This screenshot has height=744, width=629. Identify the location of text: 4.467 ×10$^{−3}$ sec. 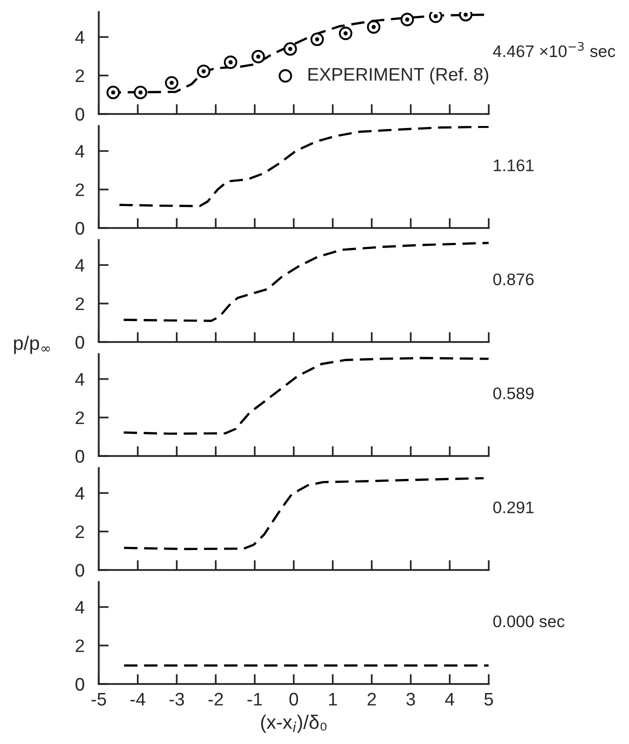
(554, 50).